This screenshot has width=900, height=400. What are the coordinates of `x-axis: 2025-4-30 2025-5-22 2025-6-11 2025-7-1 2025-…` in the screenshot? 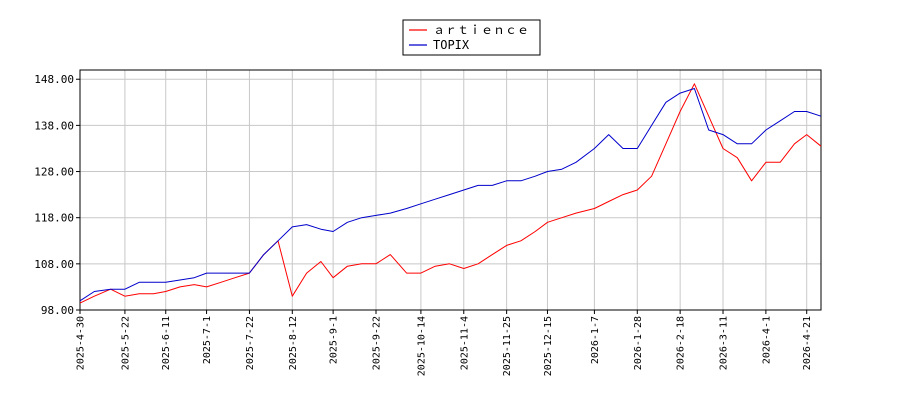 It's located at (444, 343).